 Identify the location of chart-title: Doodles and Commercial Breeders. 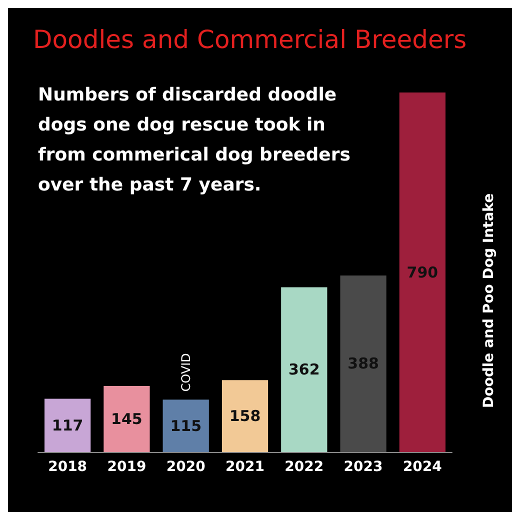
(250, 39).